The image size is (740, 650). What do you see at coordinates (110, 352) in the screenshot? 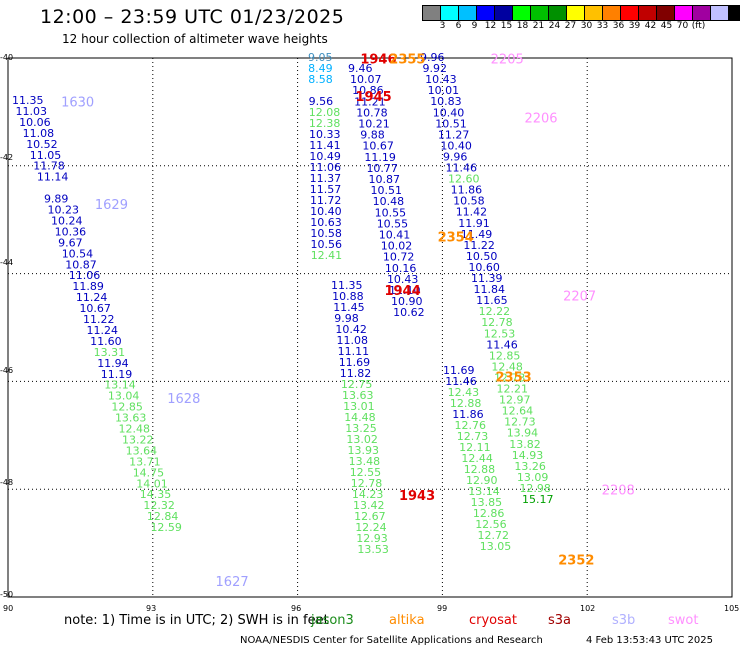
I see `wave-height-value: 13.31` at bounding box center [110, 352].